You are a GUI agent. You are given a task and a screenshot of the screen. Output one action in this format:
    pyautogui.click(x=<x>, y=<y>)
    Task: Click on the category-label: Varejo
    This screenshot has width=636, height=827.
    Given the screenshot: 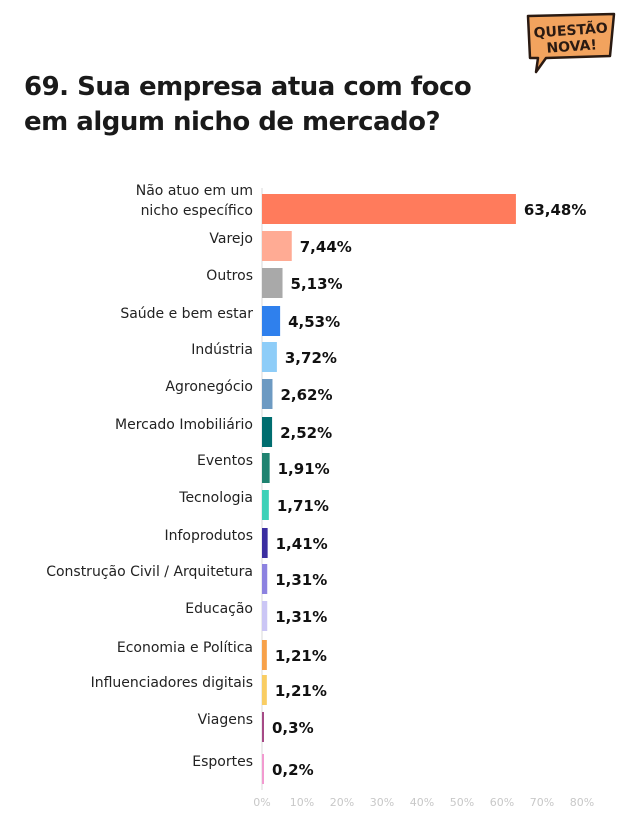 What is the action you would take?
    pyautogui.click(x=231, y=239)
    